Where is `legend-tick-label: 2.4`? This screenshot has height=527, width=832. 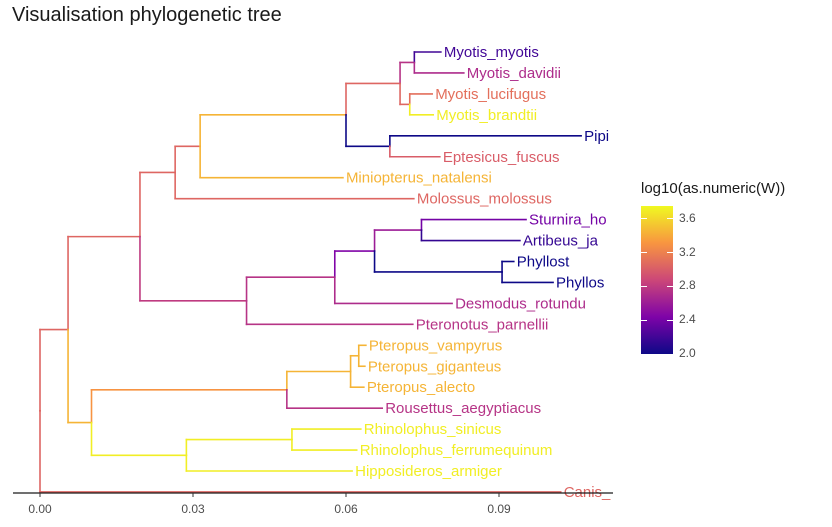
legend-tick-label: 2.4 is located at coordinates (687, 319).